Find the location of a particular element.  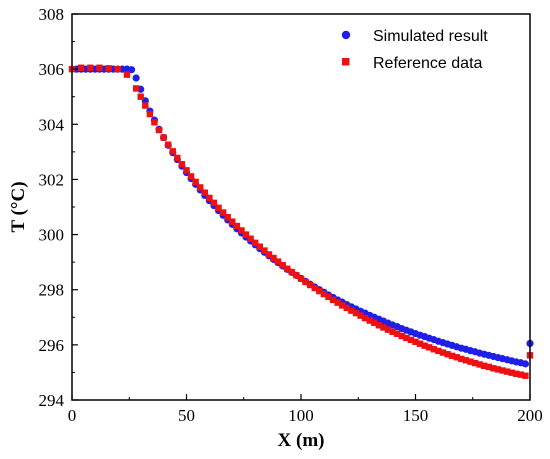

x-tick-label: 0 is located at coordinates (72, 415).